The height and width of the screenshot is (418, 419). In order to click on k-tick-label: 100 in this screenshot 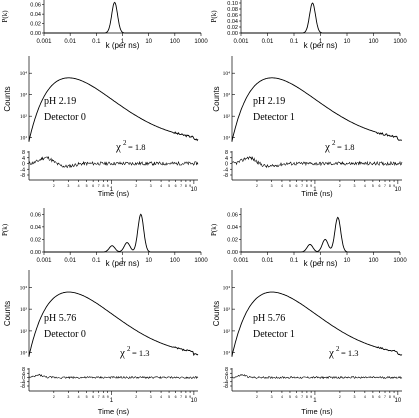, I will do `click(373, 261)`.